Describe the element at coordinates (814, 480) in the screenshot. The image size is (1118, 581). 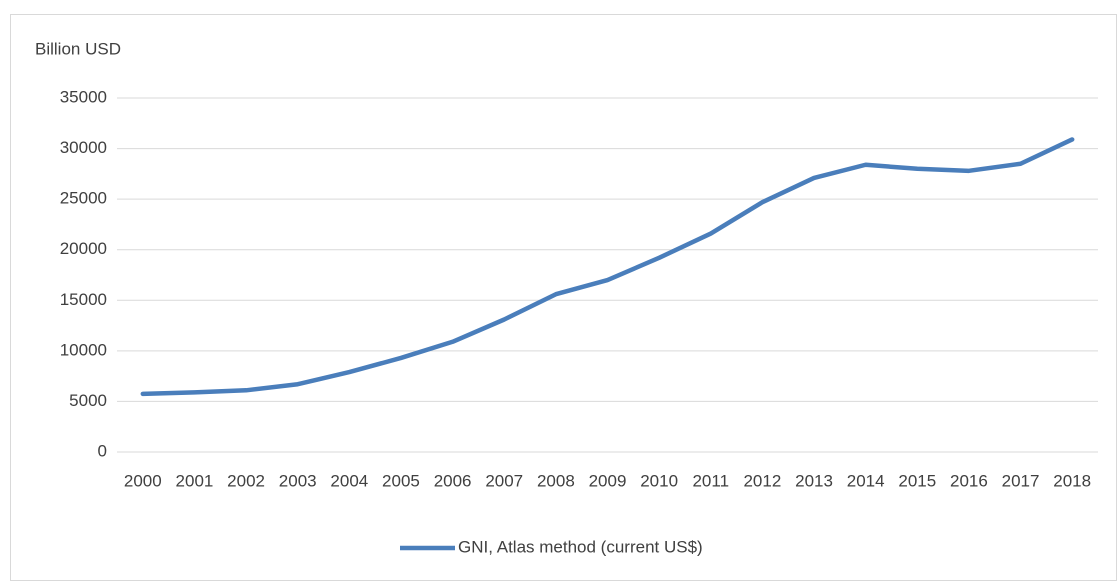
I see `x-tick-label: 2013` at that location.